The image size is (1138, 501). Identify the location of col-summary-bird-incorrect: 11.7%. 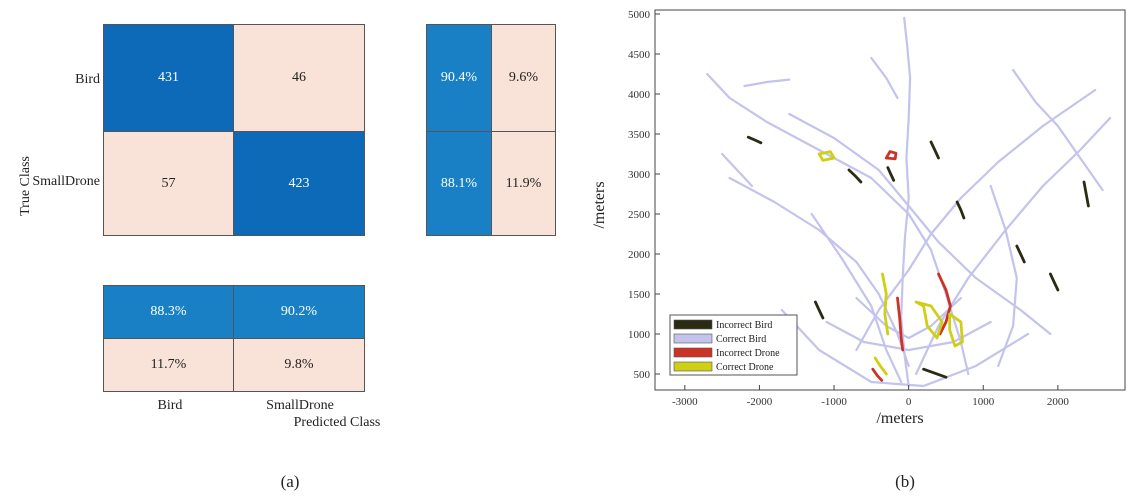
(168, 365).